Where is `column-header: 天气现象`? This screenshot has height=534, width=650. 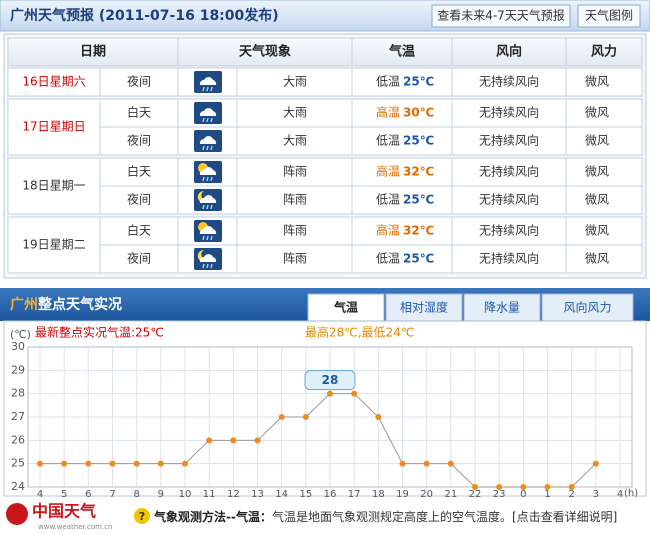 column-header: 天气现象 is located at coordinates (265, 52).